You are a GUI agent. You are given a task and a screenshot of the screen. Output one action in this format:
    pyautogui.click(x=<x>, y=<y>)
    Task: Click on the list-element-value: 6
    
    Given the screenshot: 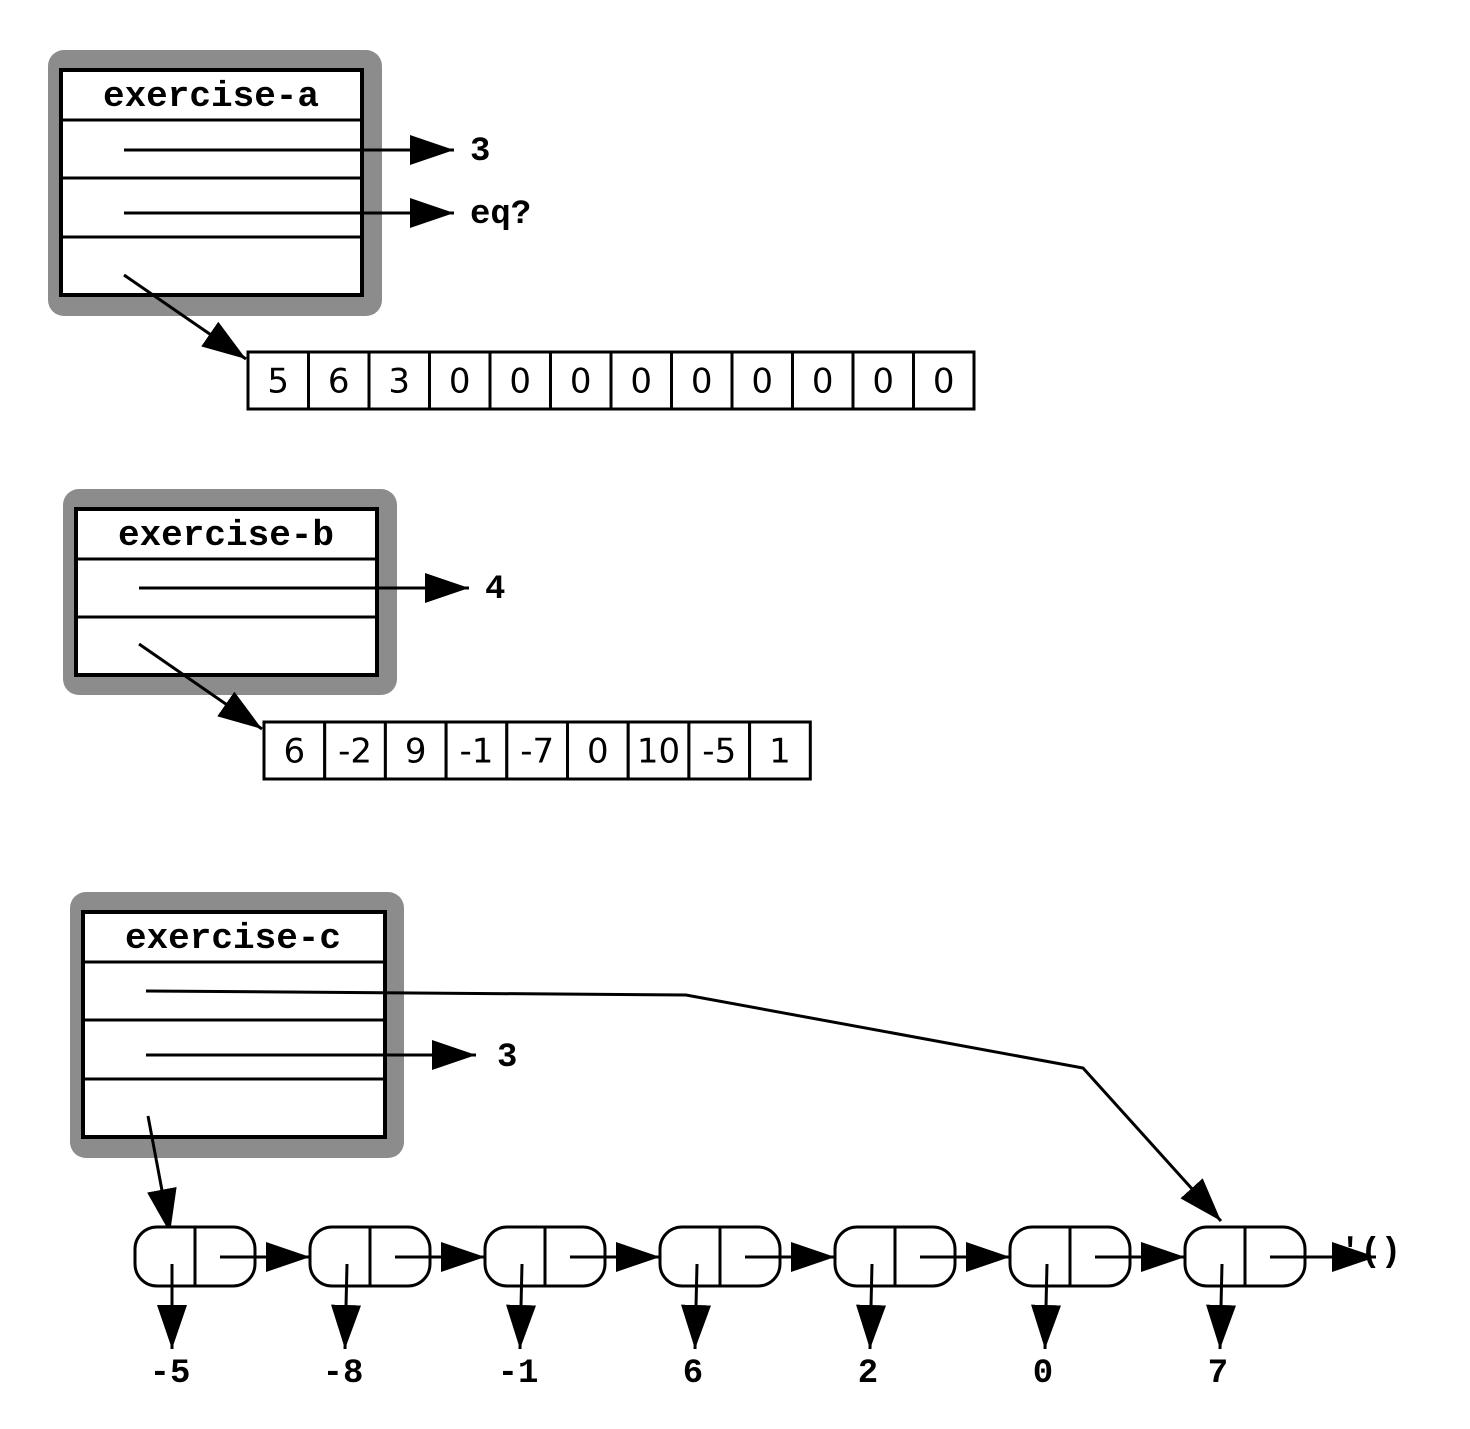 What is the action you would take?
    pyautogui.click(x=693, y=1374)
    